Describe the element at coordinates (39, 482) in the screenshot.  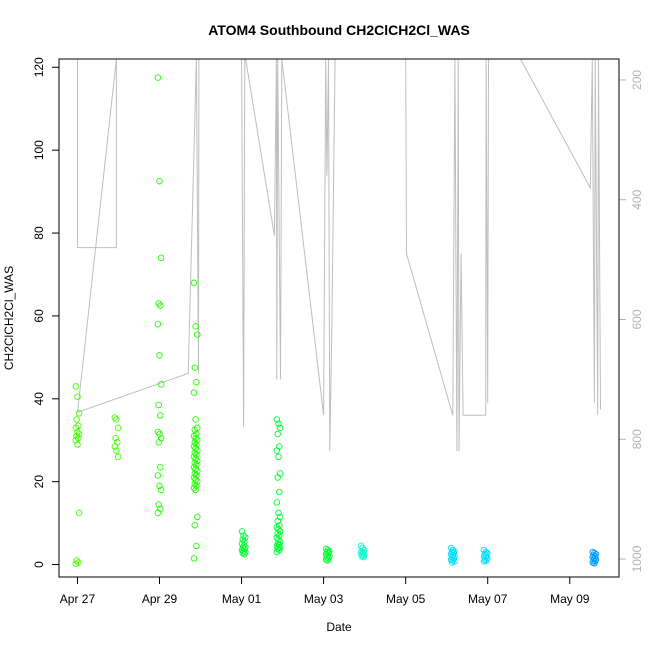
I see `y-tick-label: 20` at that location.